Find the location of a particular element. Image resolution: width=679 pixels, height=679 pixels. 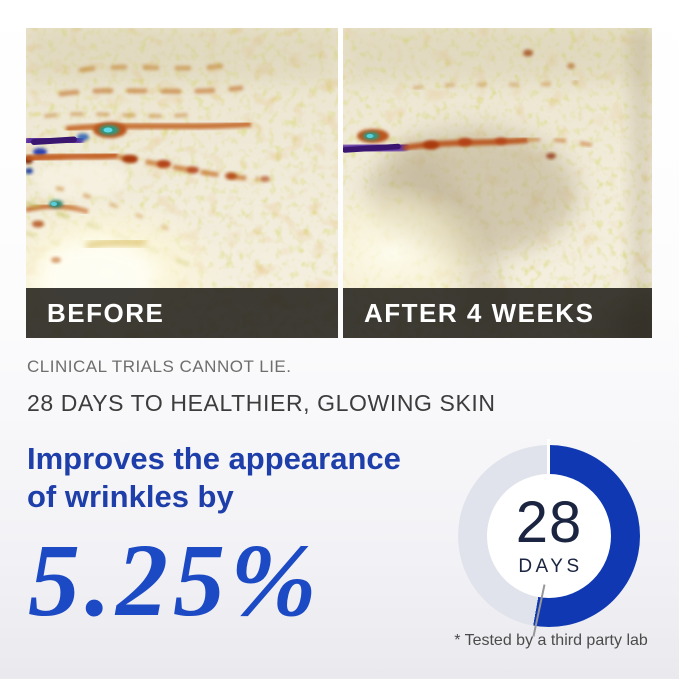

eyebrow-text: CLINICAL TRIALS CANNOT LIE. is located at coordinates (159, 366).